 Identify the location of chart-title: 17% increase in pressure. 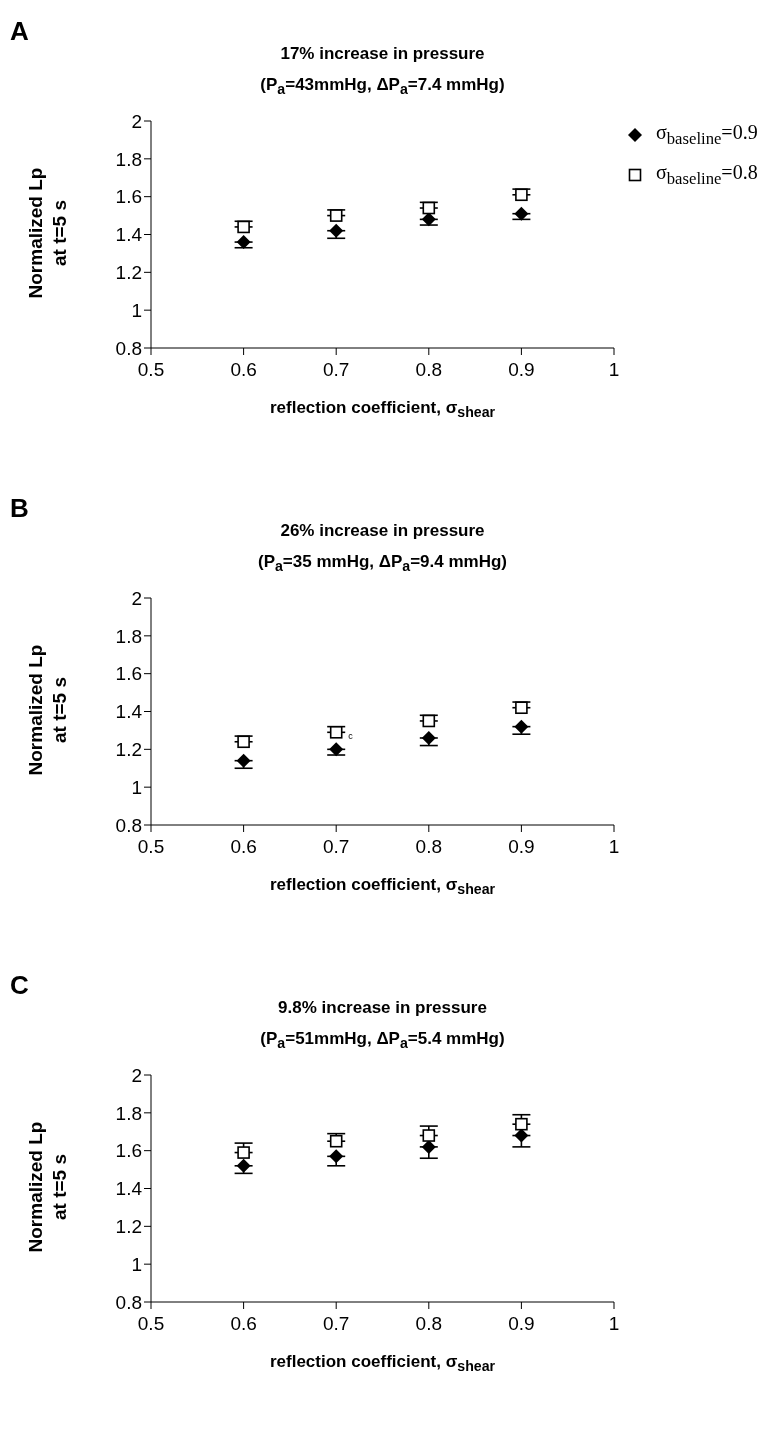
(382, 54).